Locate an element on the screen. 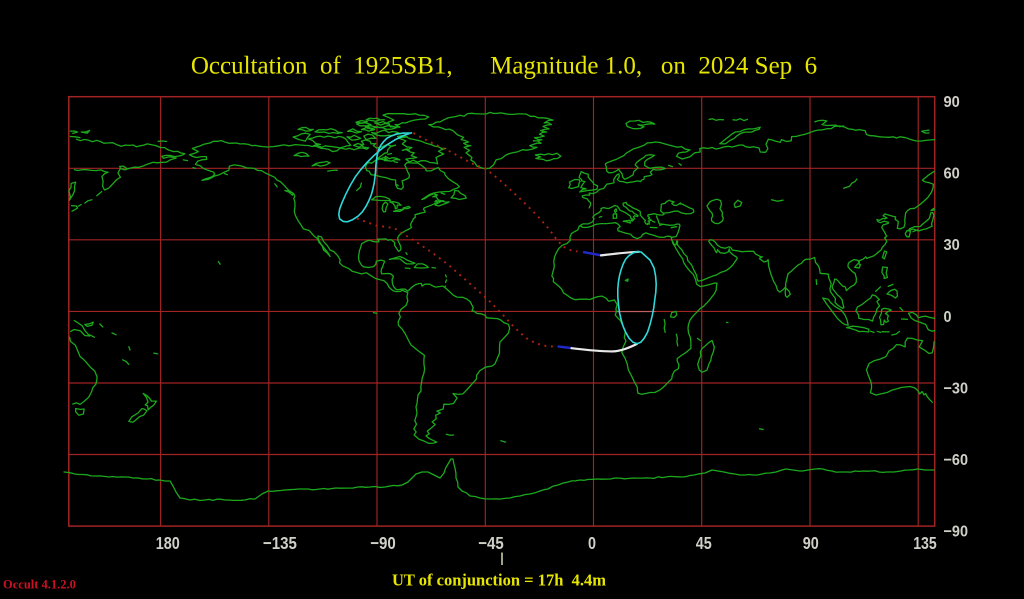  svg-text: UT of conjunction = 17h 4.4m is located at coordinates (499, 580).